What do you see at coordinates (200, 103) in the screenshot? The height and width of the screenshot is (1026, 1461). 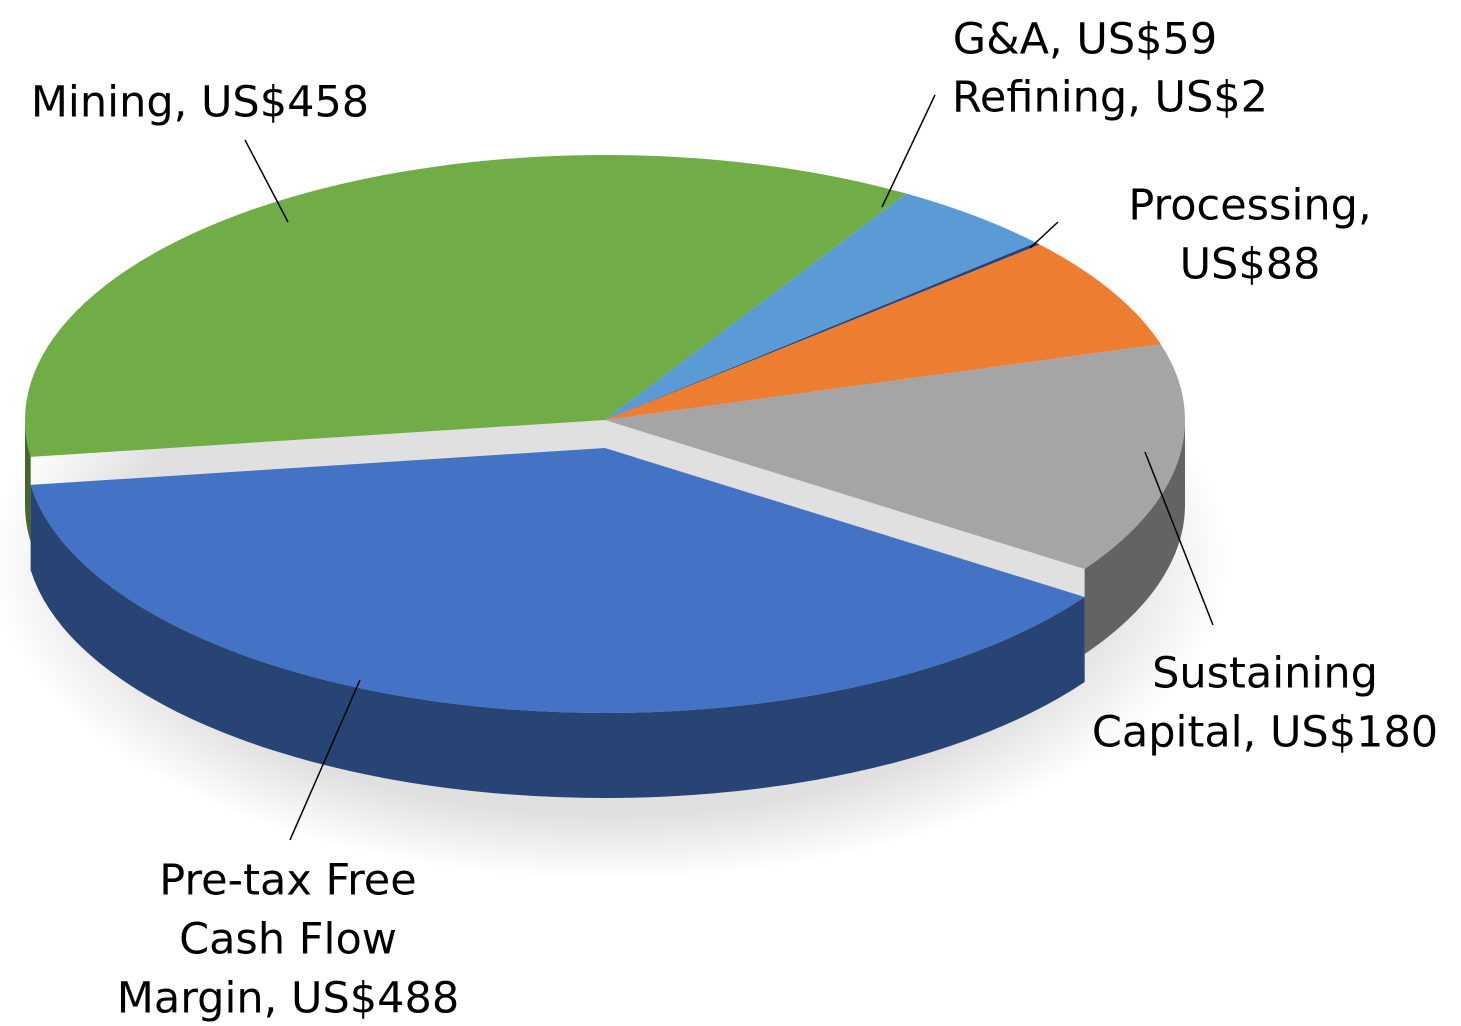 I see `data-label: Mining, US$458` at bounding box center [200, 103].